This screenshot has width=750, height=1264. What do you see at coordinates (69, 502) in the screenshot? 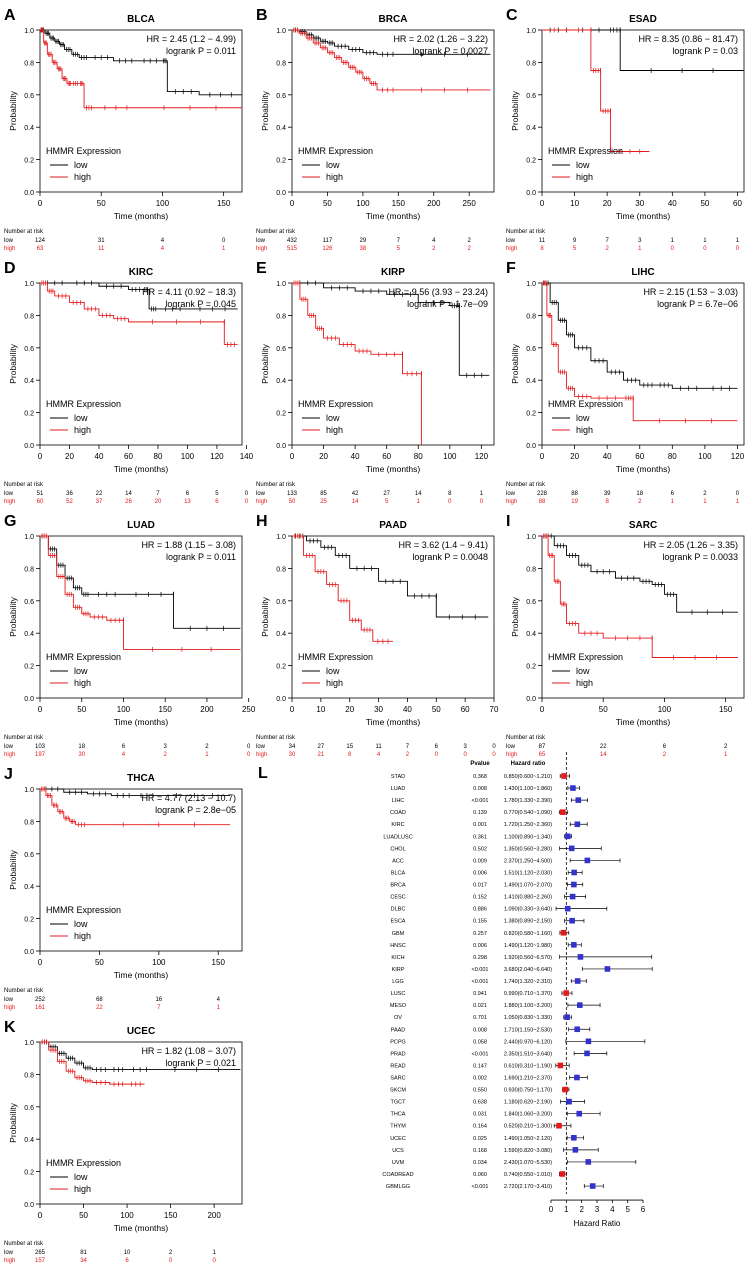
I see `risk-count-high: 52` at bounding box center [69, 502].